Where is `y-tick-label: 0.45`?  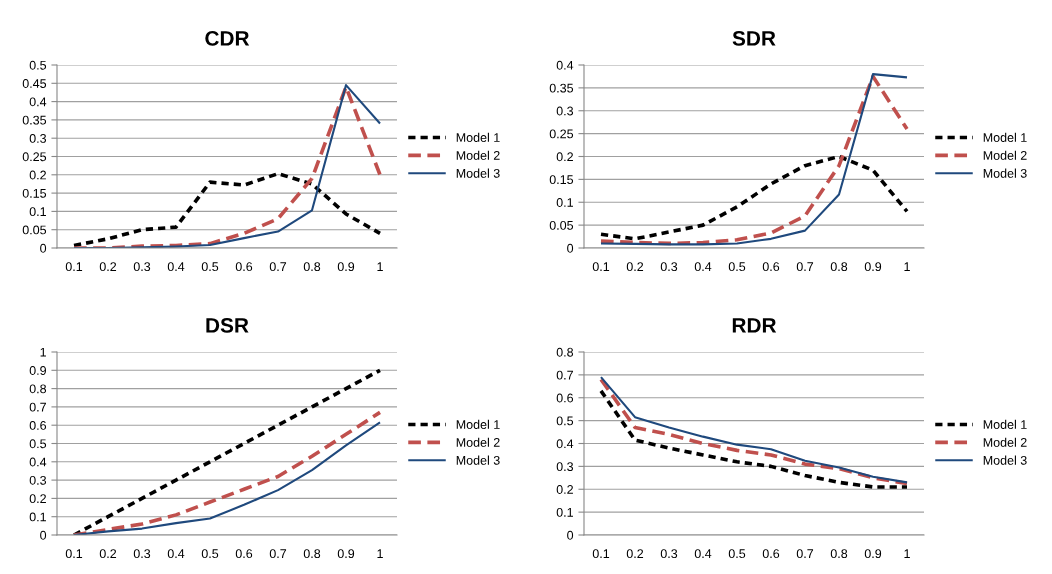
y-tick-label: 0.45 is located at coordinates (34, 83).